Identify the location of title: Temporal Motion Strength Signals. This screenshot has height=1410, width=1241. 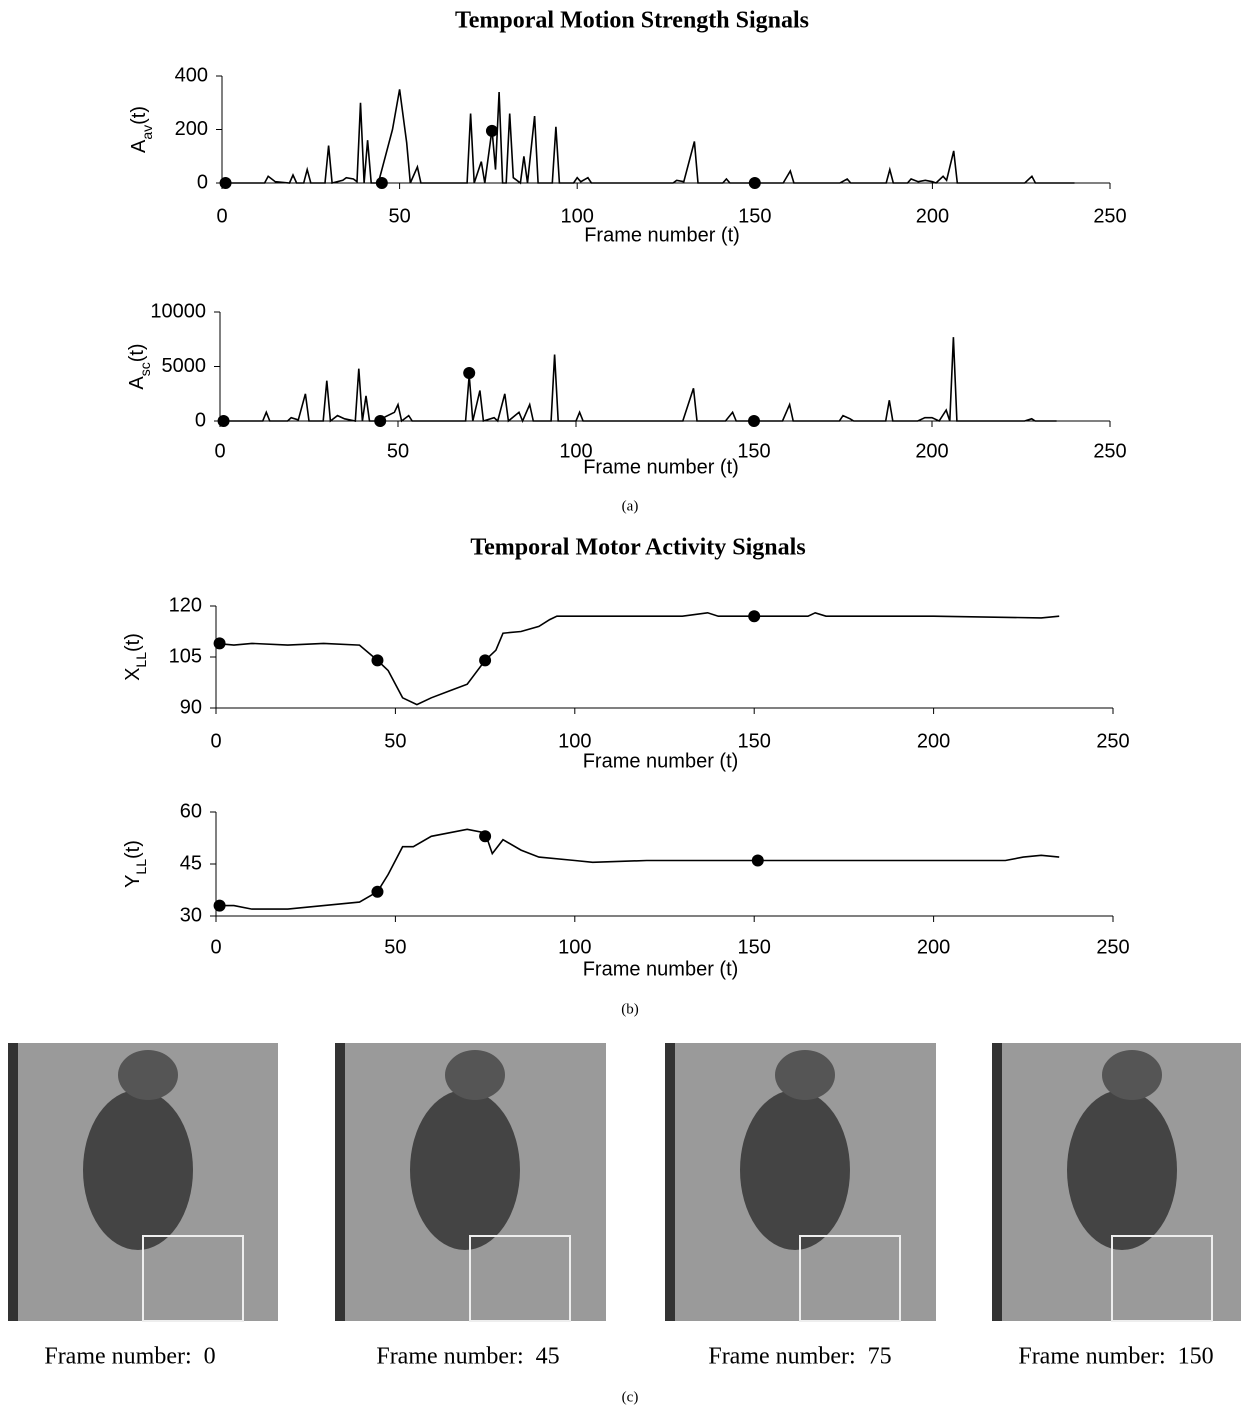
(632, 21).